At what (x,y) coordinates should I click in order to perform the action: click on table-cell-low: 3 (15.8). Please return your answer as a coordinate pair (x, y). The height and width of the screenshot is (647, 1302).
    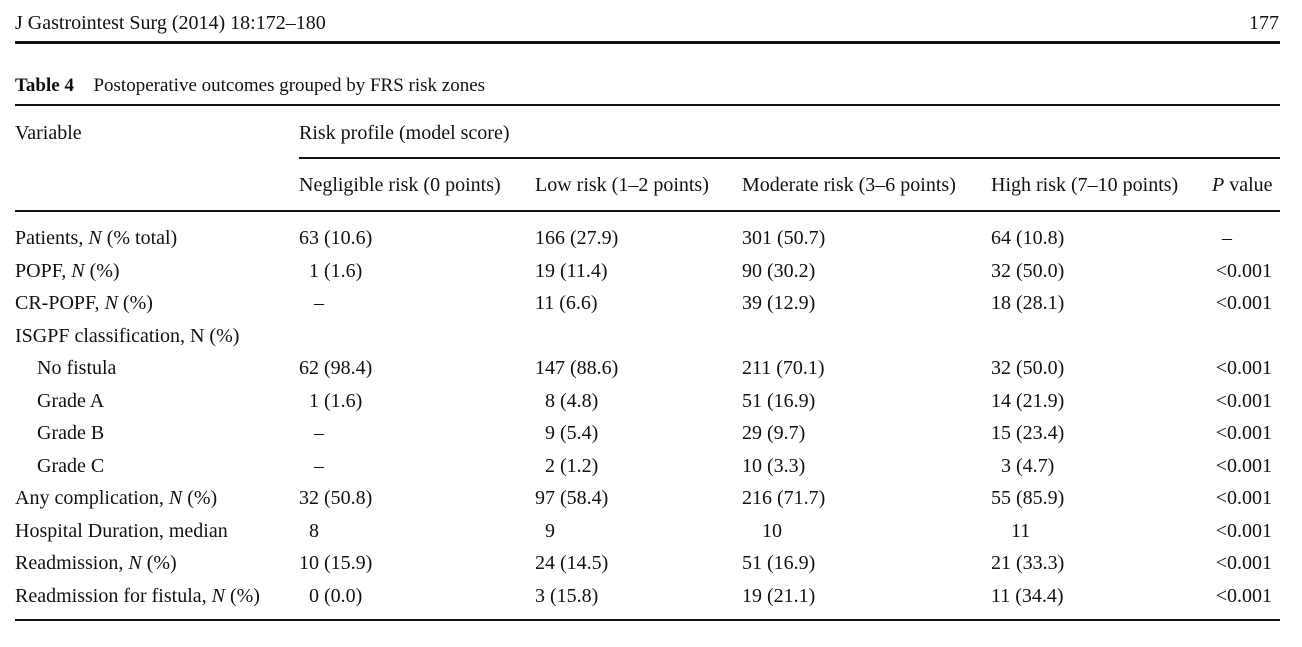
    Looking at the image, I should click on (567, 596).